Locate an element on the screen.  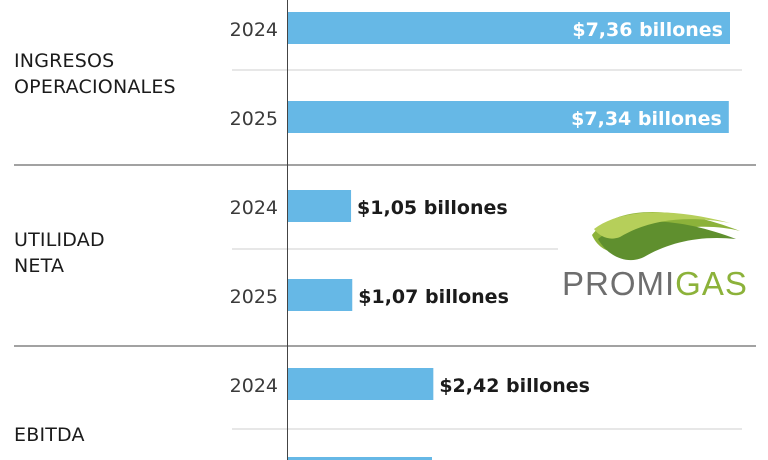
leaf-icon is located at coordinates (666, 236).